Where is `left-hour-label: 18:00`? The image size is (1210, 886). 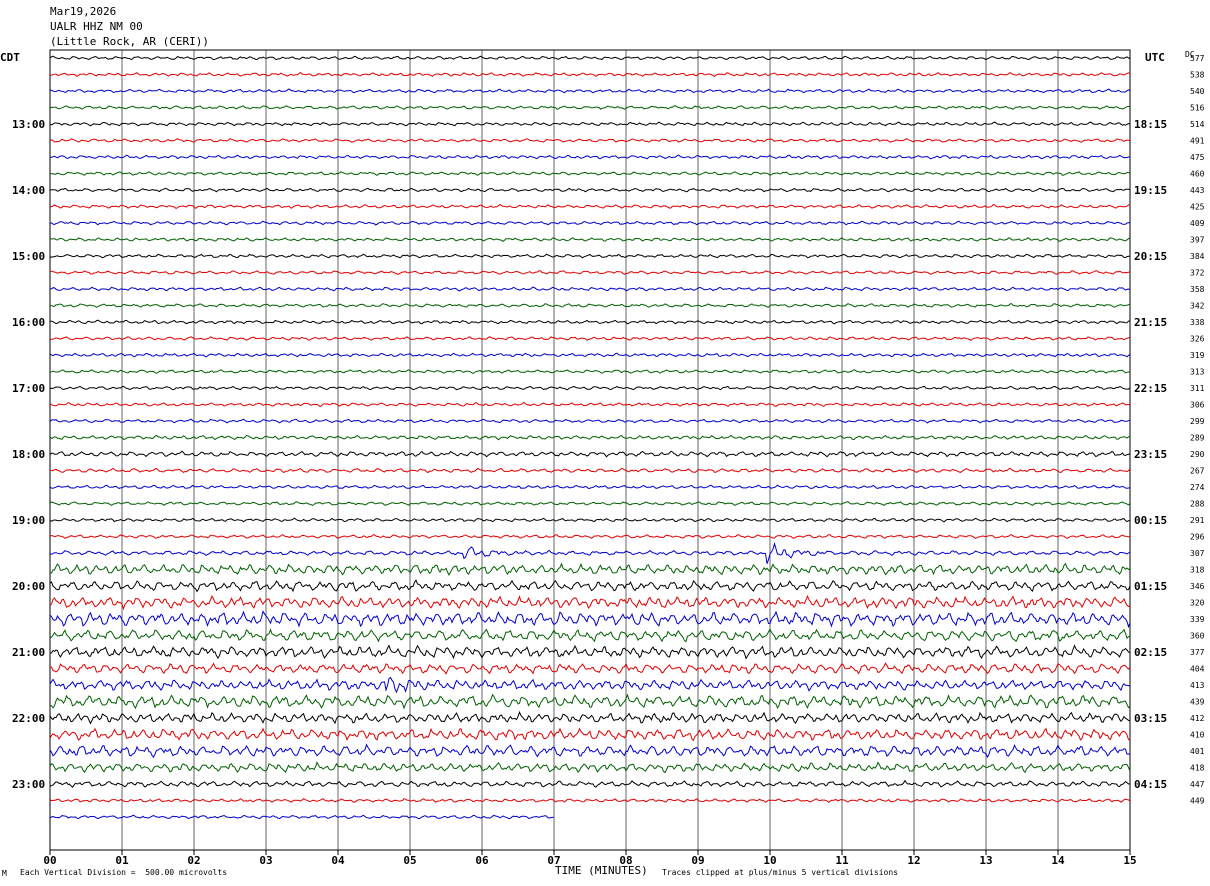 left-hour-label: 18:00 is located at coordinates (28, 454).